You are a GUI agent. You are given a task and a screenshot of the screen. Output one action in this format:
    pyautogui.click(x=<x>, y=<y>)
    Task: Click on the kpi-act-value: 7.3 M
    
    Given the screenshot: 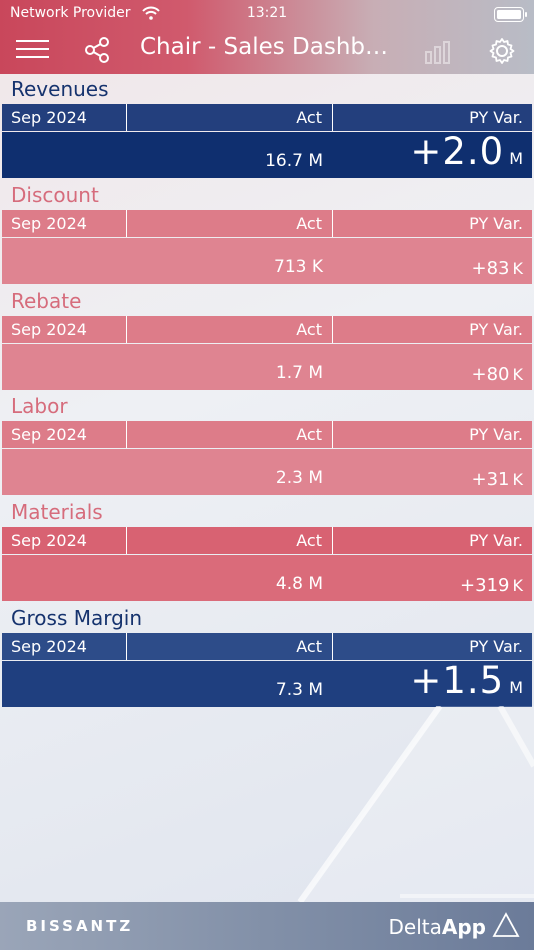 What is the action you would take?
    pyautogui.click(x=299, y=689)
    